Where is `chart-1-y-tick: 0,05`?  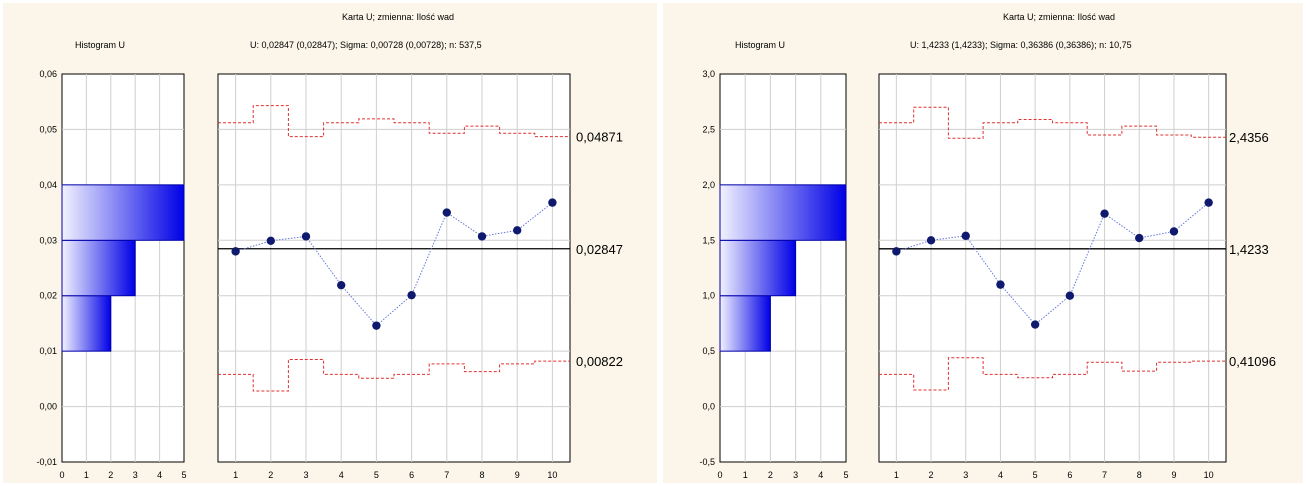
chart-1-y-tick: 0,05 is located at coordinates (48, 129).